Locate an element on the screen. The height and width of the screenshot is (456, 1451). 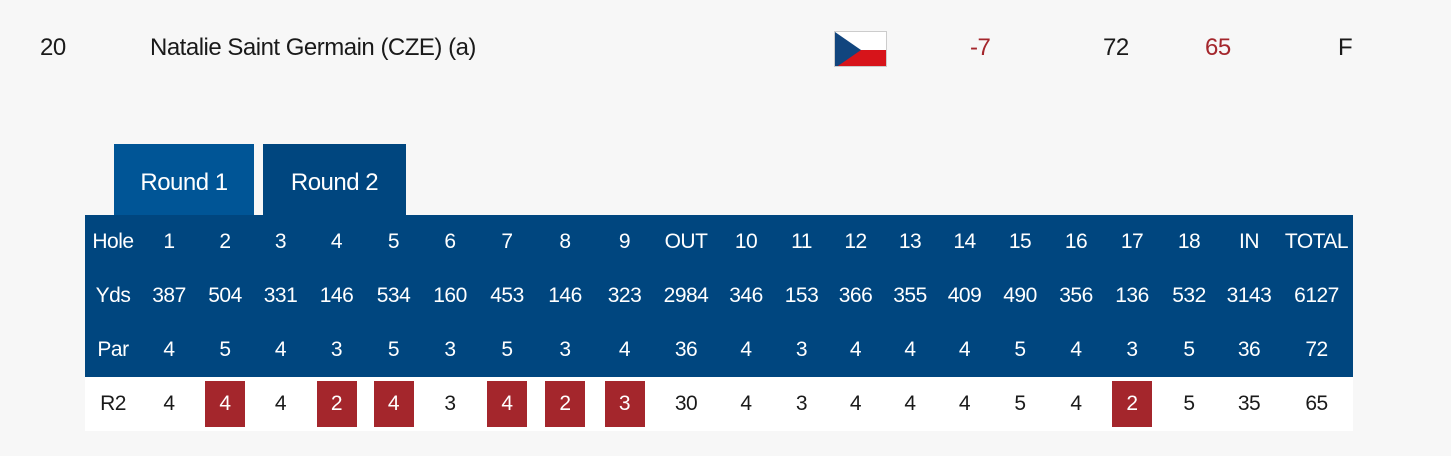
hole-cell: 18 is located at coordinates (1189, 242).